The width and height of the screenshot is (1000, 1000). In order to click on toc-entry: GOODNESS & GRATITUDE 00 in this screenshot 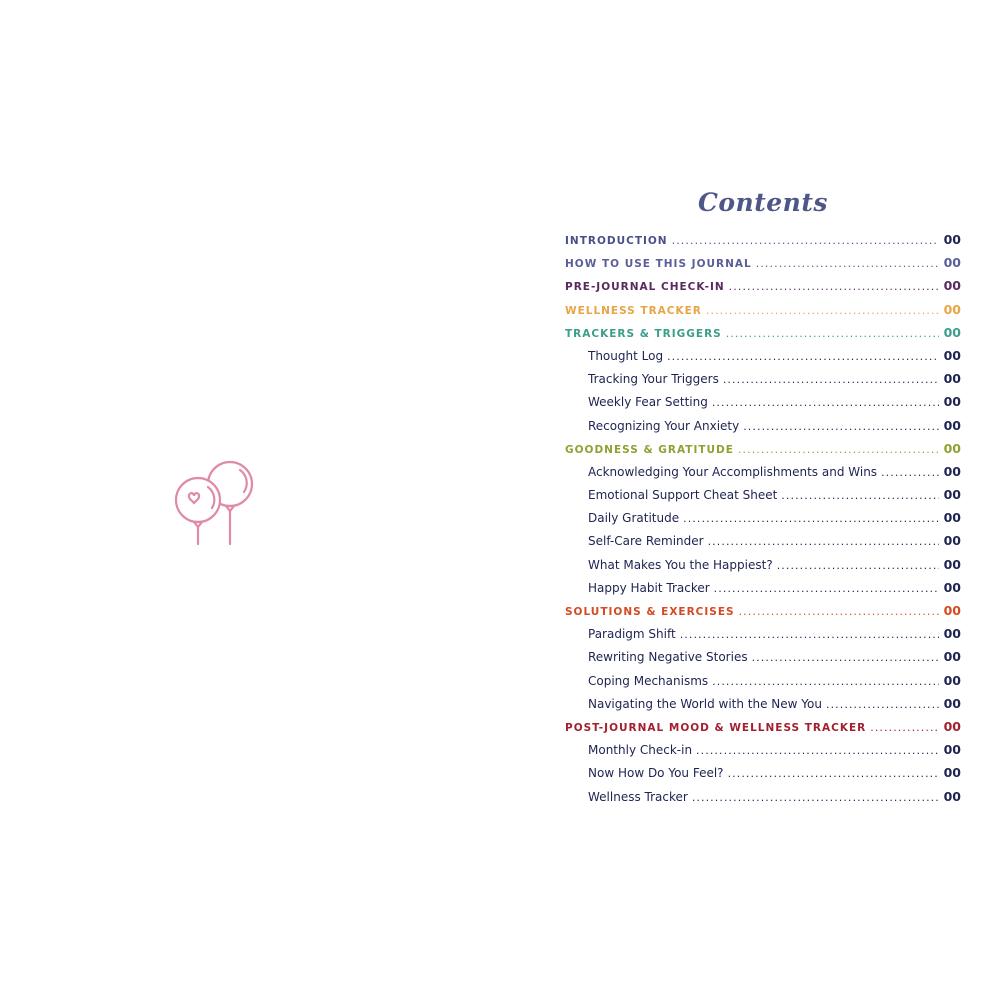, I will do `click(763, 452)`.